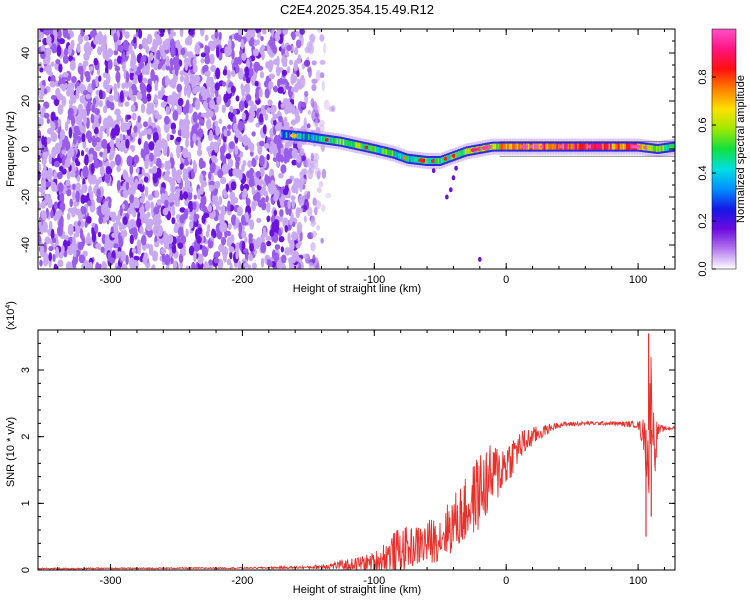 This screenshot has height=600, width=750. I want to click on snr-x-tick-label: 100, so click(638, 581).